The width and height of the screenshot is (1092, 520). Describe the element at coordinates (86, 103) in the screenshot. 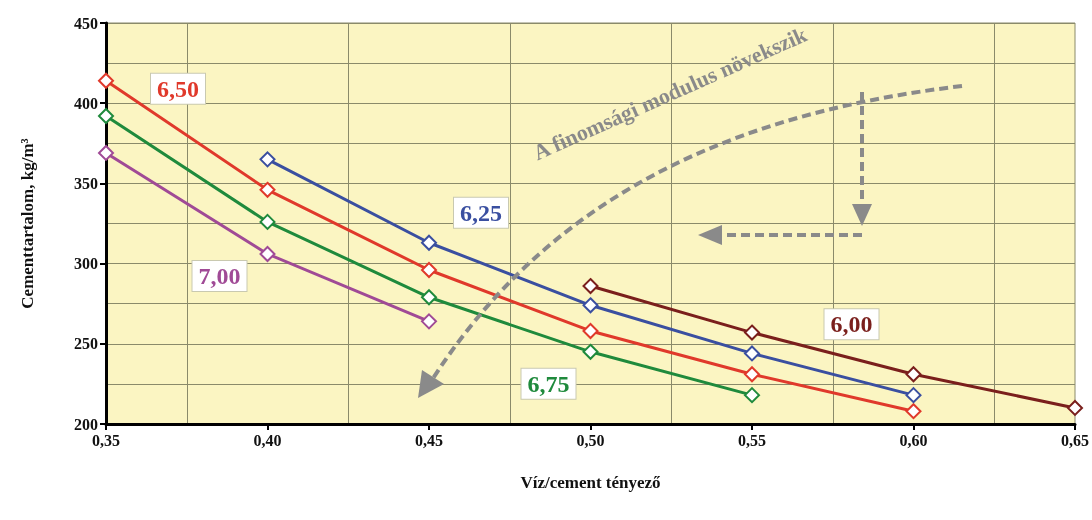

I see `y-tick-label: 400` at that location.